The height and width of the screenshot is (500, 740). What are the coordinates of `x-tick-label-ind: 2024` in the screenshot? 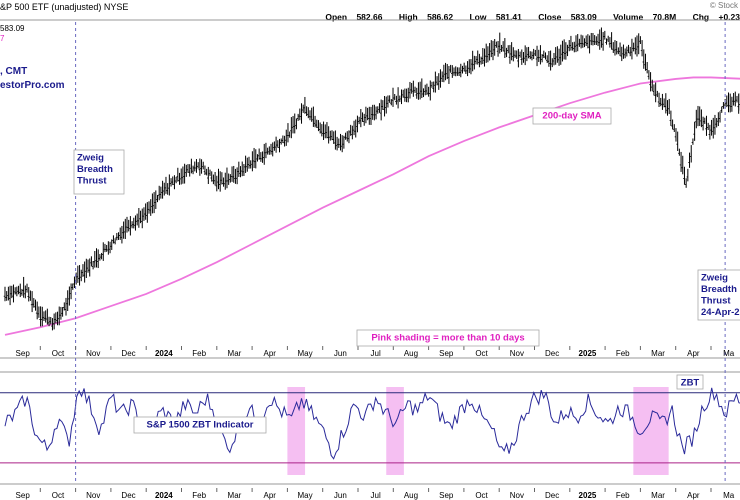 It's located at (164, 495).